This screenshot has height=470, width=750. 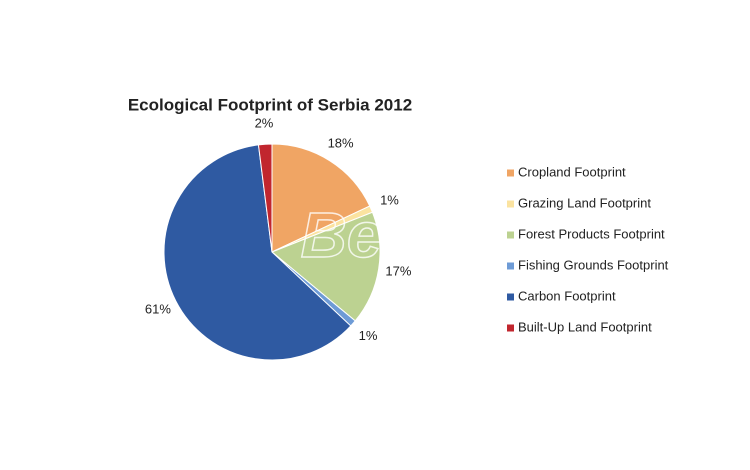 I want to click on legend-label: Built-Up Land Footprint, so click(x=585, y=326).